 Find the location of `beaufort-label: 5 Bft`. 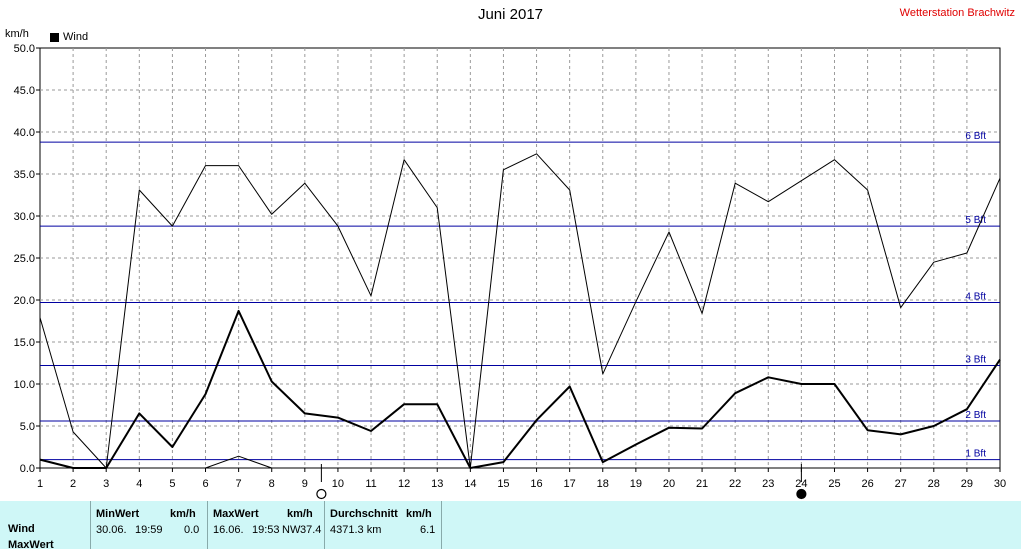

beaufort-label: 5 Bft is located at coordinates (975, 220).